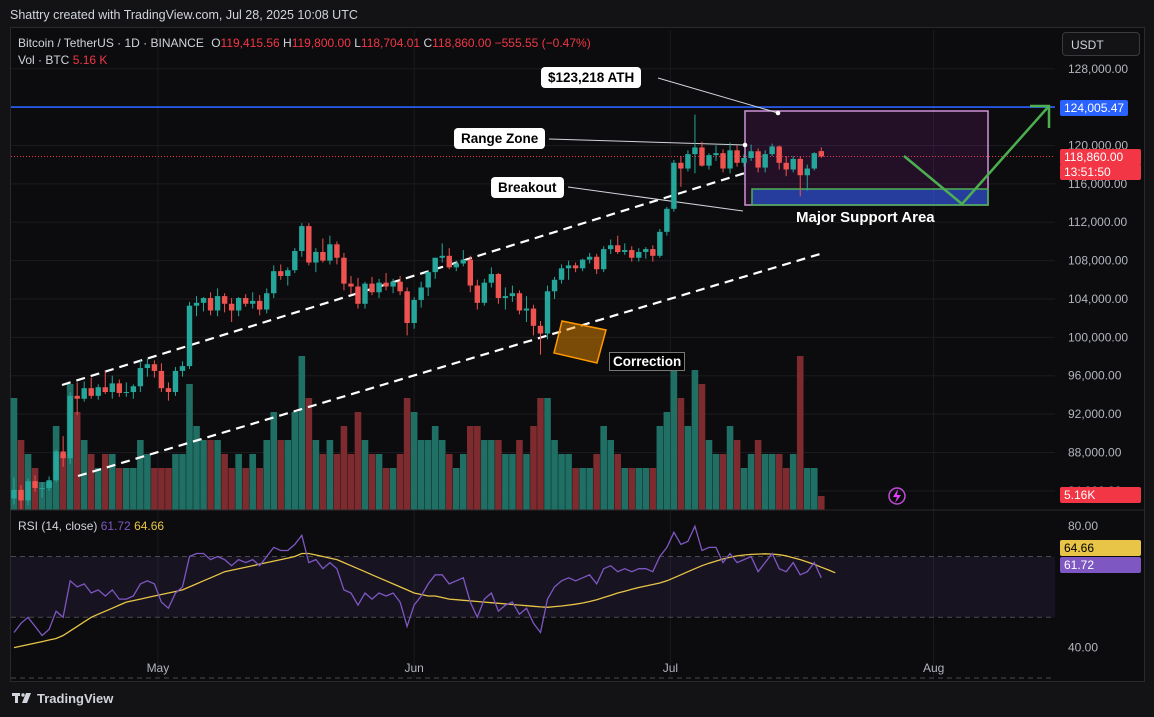  Describe the element at coordinates (1095, 376) in the screenshot. I see `price-tick-label: 96,000.00` at that location.